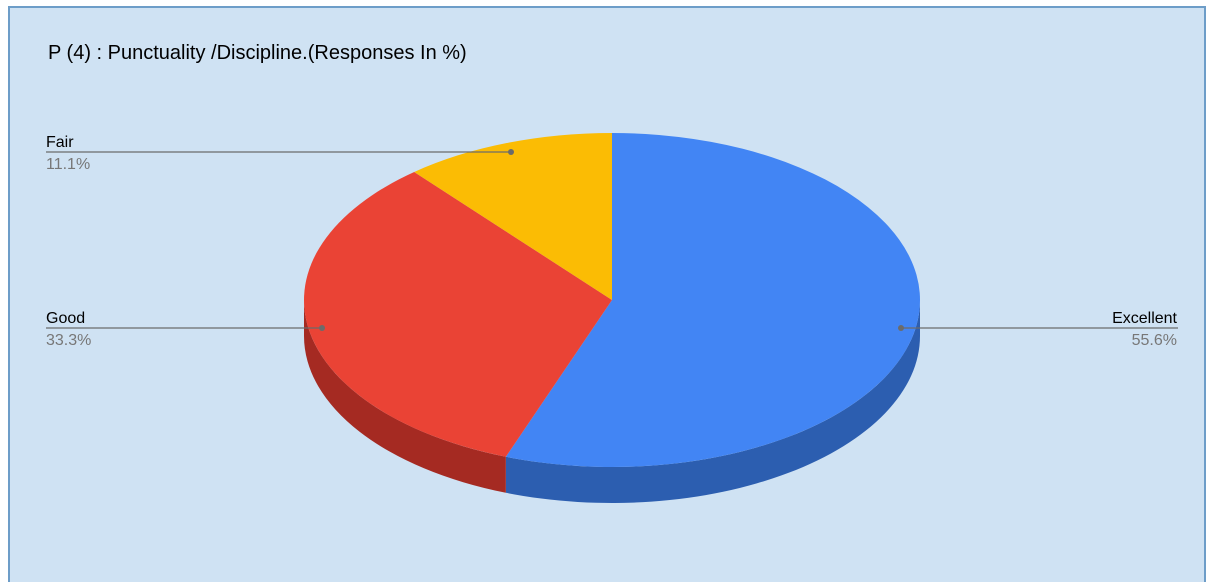 The height and width of the screenshot is (582, 1212). I want to click on slice-label-excellent: Excellent, so click(1144, 318).